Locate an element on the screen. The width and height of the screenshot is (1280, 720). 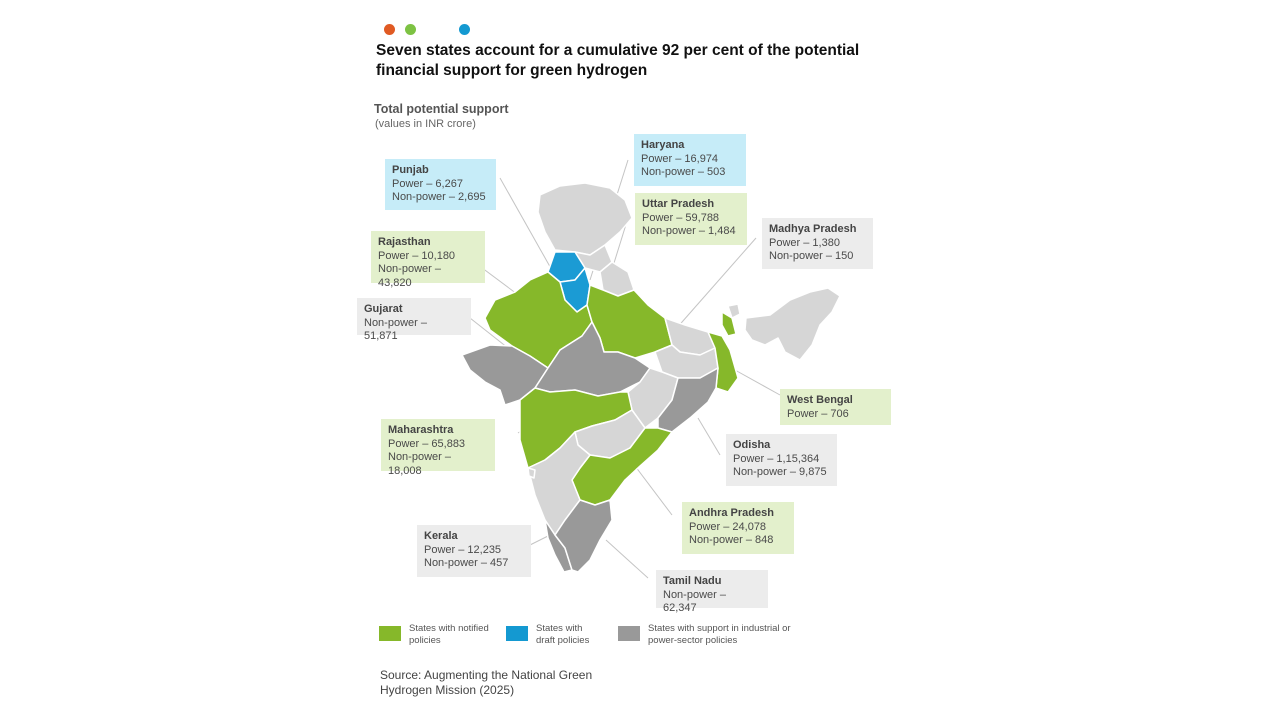
state-name: West Bengal is located at coordinates (820, 400).